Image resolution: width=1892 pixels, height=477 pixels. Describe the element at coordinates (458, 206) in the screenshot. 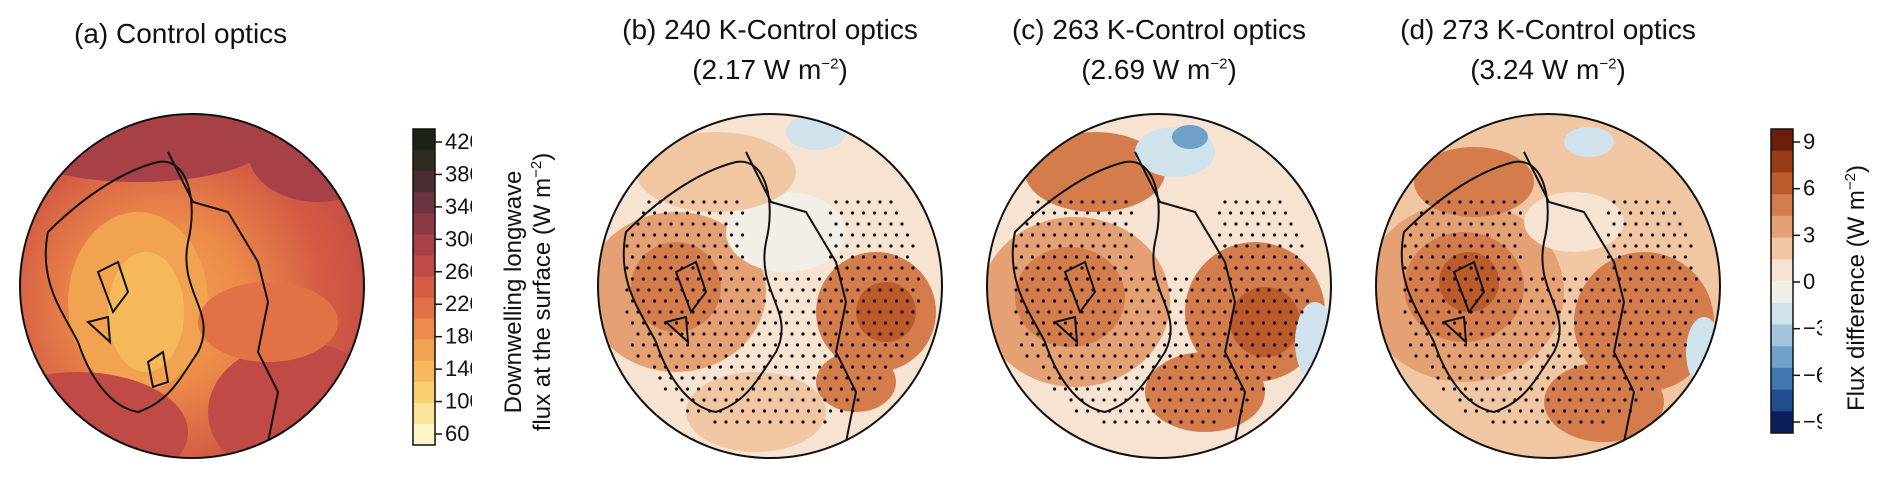

I see `colorbar-tick-label: 340` at that location.